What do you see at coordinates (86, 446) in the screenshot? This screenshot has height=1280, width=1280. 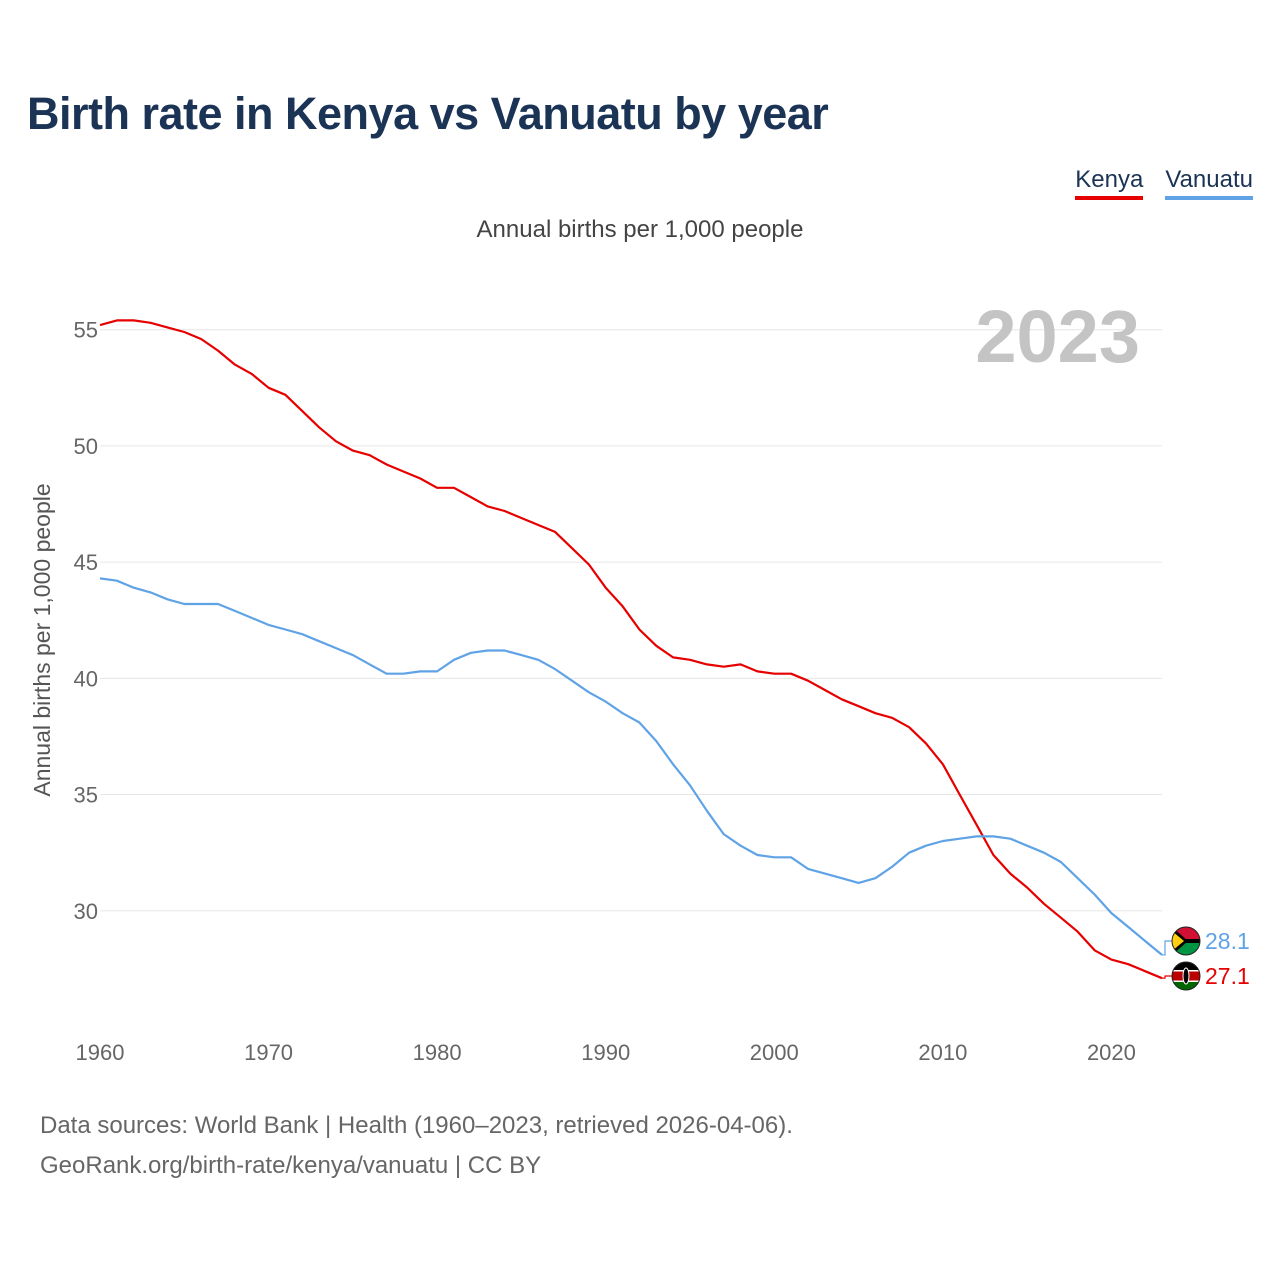 I see `y-tick-label: 50` at bounding box center [86, 446].